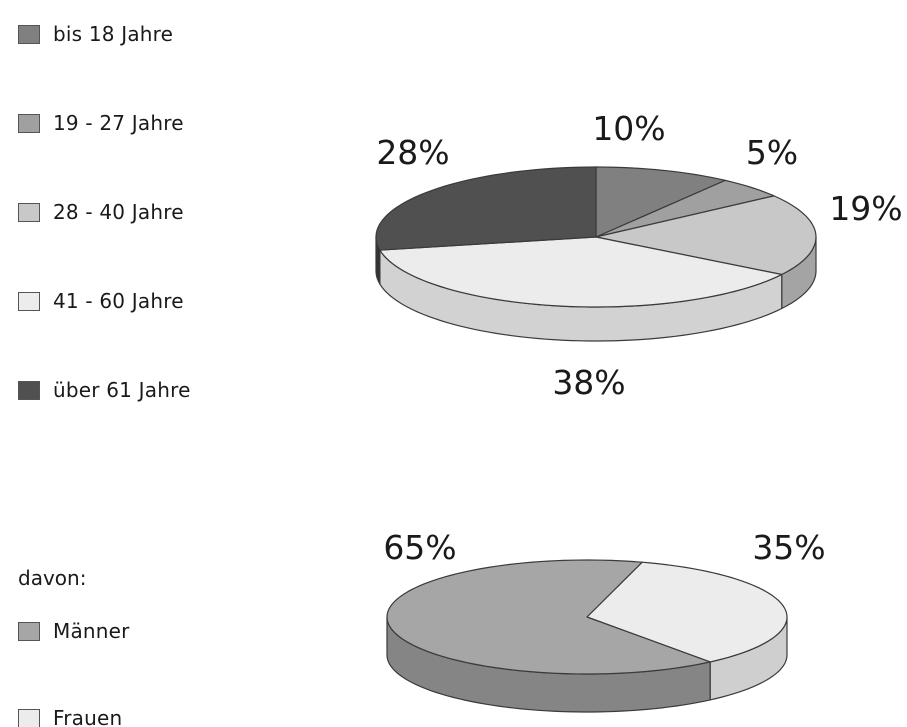 The height and width of the screenshot is (727, 907). I want to click on legend-item-age-5: über 61 Jahre, so click(104, 390).